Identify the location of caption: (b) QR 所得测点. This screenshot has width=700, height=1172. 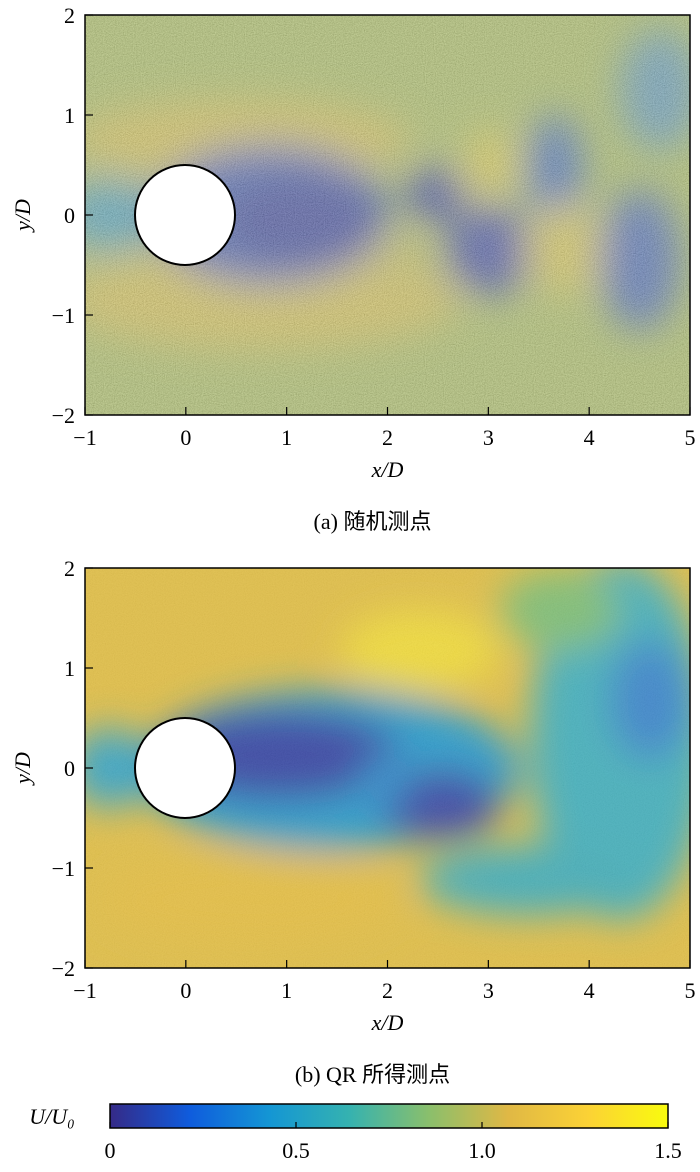
(372, 1074).